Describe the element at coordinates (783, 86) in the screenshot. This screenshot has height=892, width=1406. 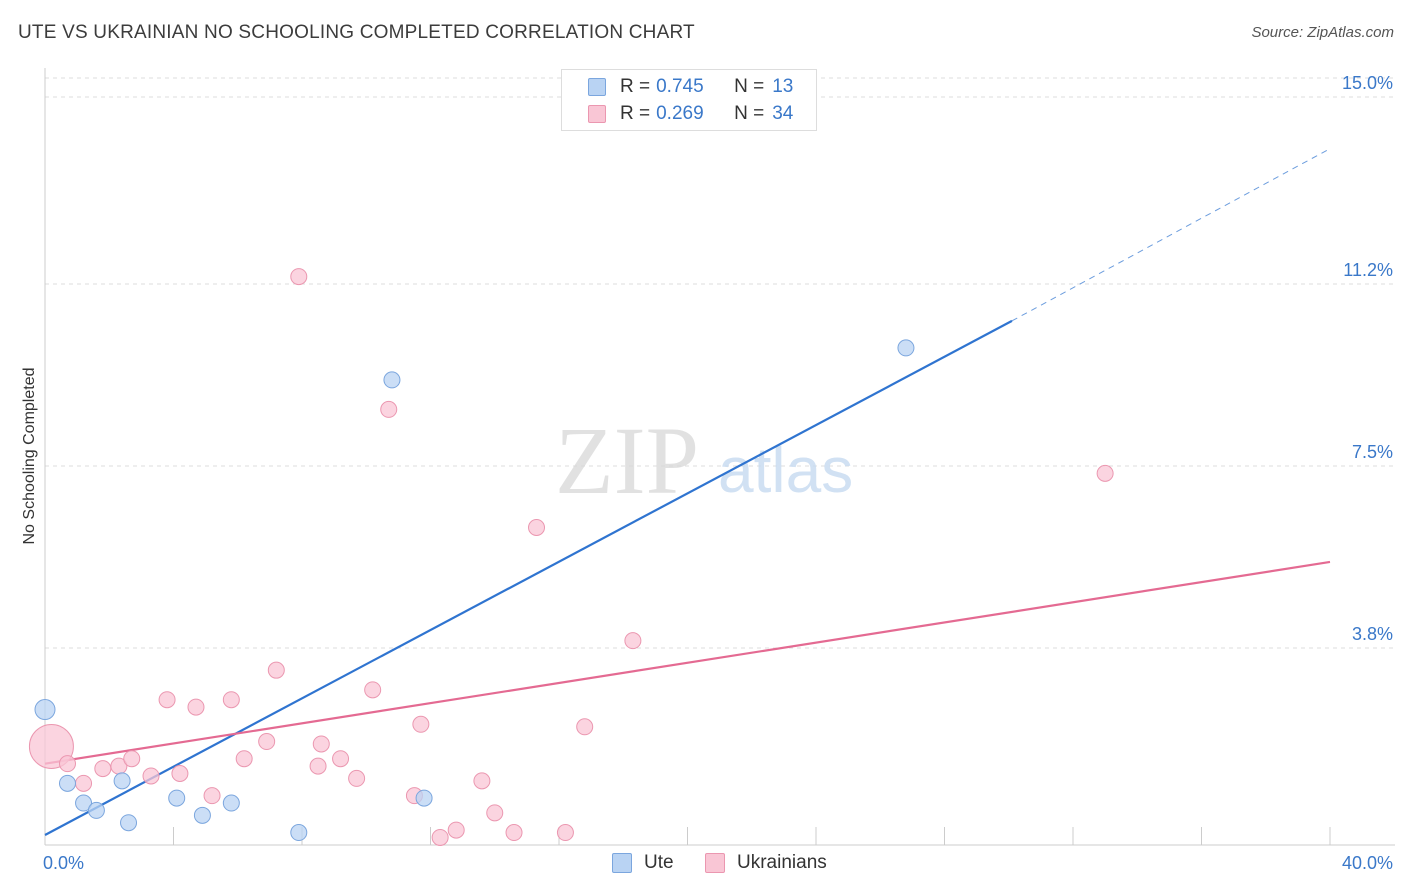
I see `ute-n-value: 13` at that location.